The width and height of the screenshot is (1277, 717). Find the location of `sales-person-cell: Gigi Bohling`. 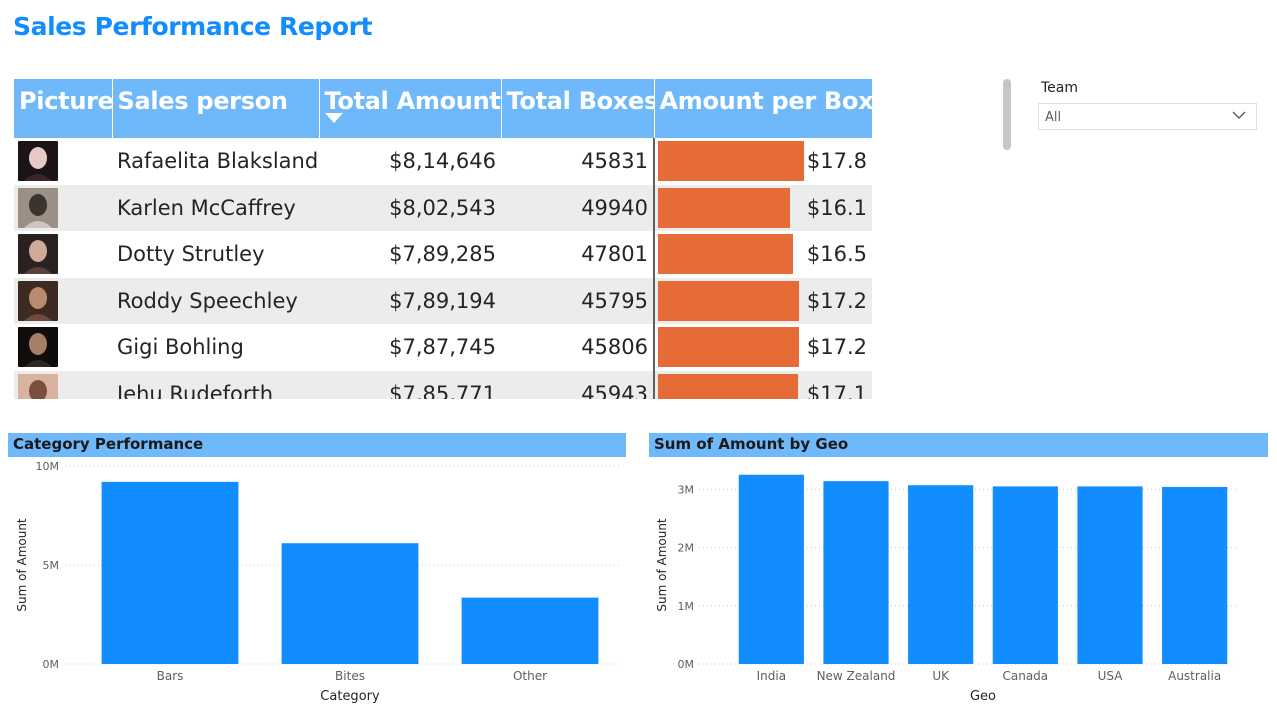

sales-person-cell: Gigi Bohling is located at coordinates (180, 347).